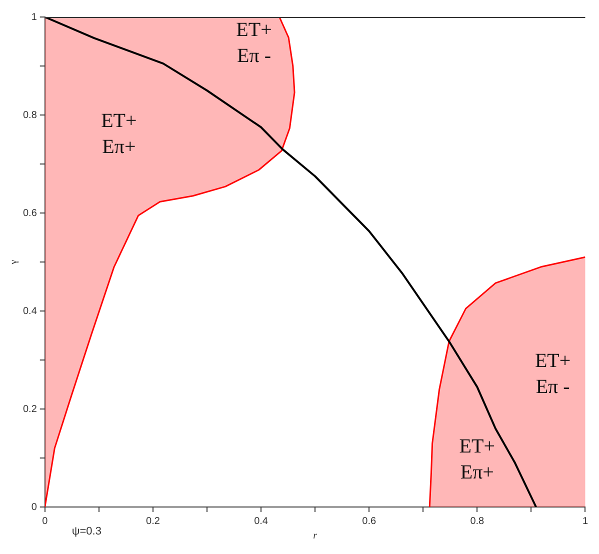 Image resolution: width=599 pixels, height=554 pixels. Describe the element at coordinates (34, 17) in the screenshot. I see `y-tick-label: 1` at that location.